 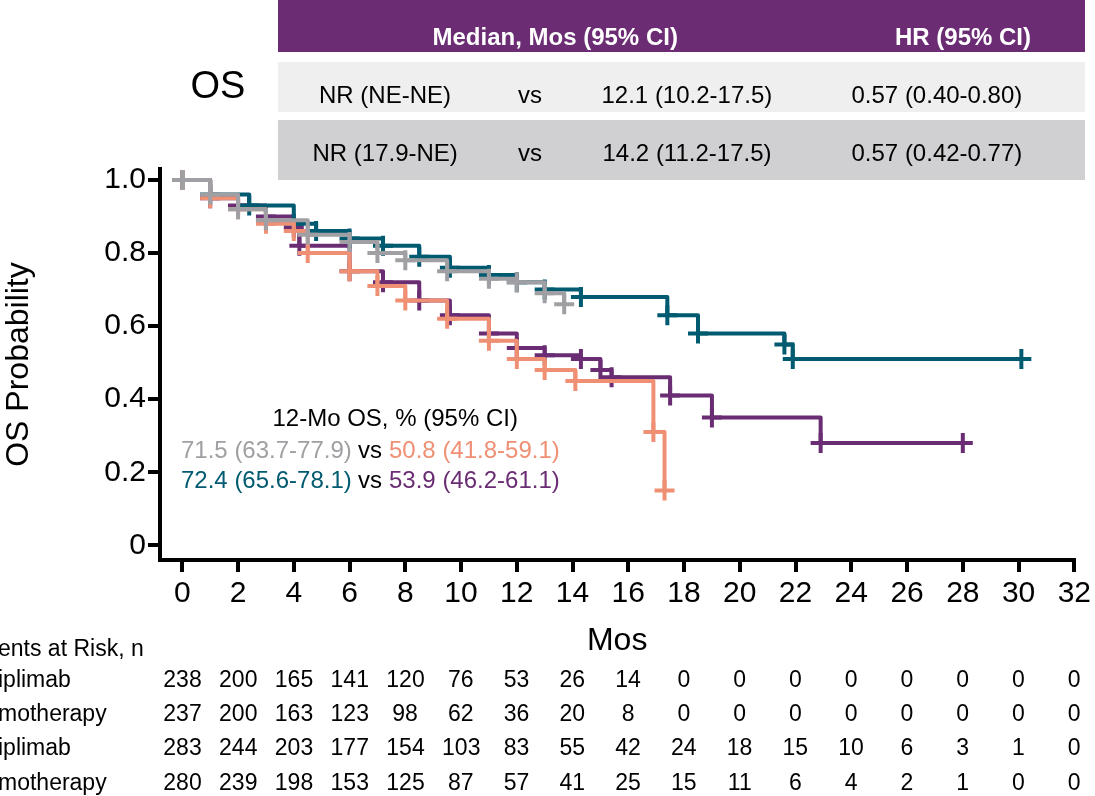 What do you see at coordinates (125, 178) in the screenshot?
I see `y-tick-label: 1.0` at bounding box center [125, 178].